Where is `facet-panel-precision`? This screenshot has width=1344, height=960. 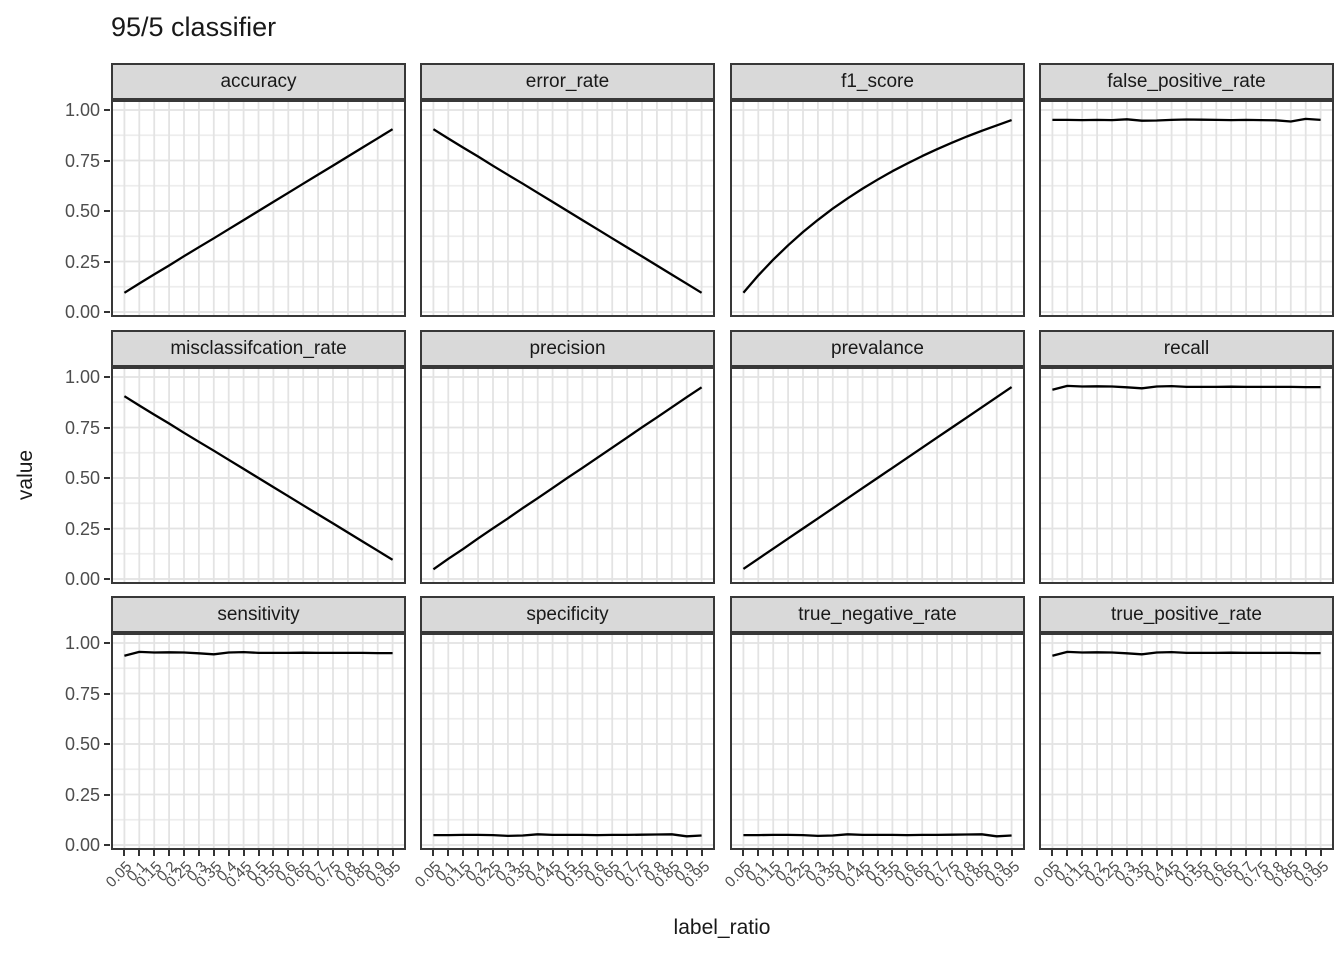
facet-panel-precision is located at coordinates (567, 475).